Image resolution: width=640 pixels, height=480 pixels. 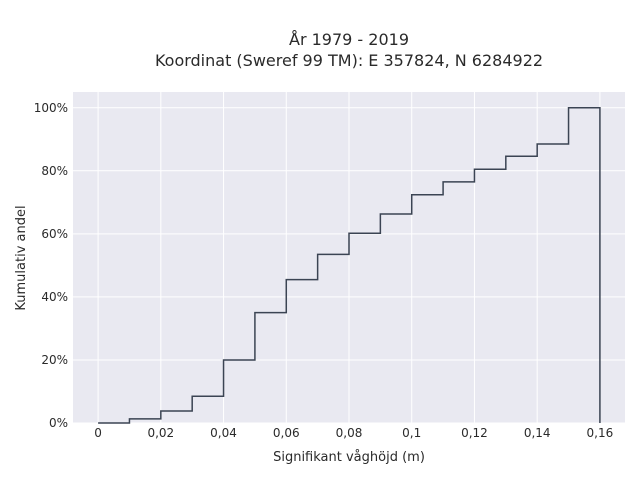 I want to click on x-tick-label: 0,08, so click(x=349, y=433).